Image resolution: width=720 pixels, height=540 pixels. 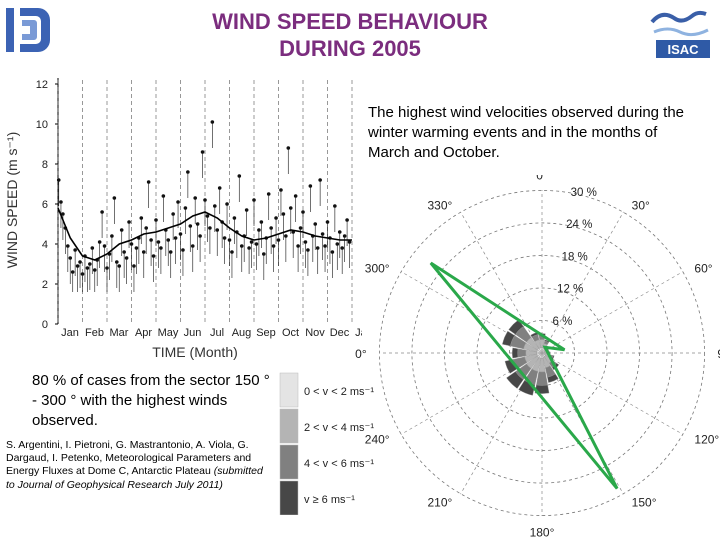 I want to click on x-tick-label: Sep, so click(x=266, y=333).